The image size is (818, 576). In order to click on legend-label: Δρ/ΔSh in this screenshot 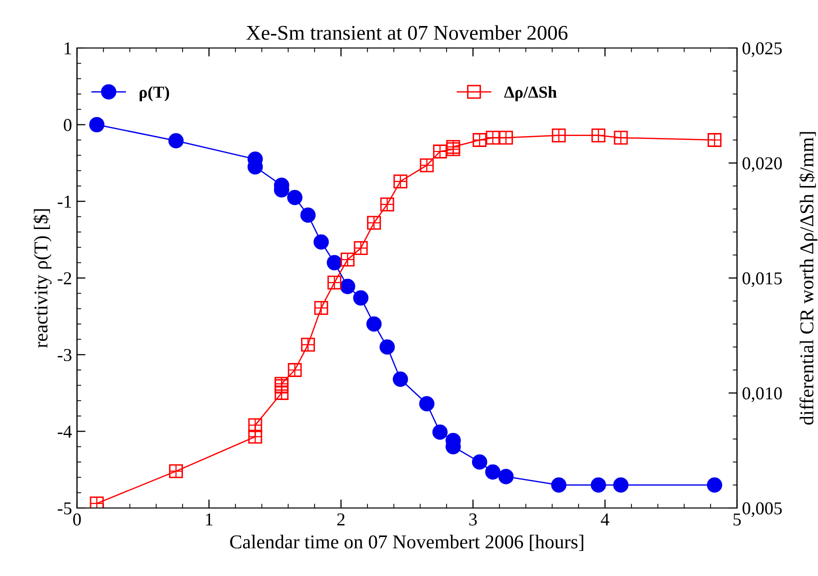, I will do `click(530, 94)`.